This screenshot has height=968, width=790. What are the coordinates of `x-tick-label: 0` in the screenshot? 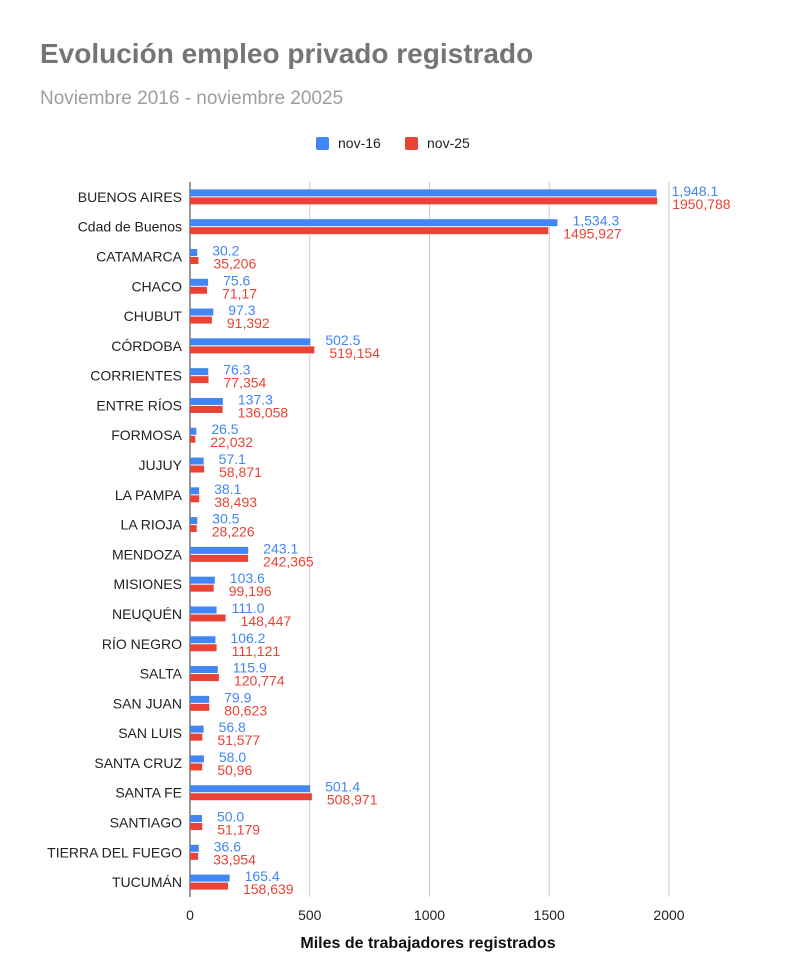 It's located at (190, 915).